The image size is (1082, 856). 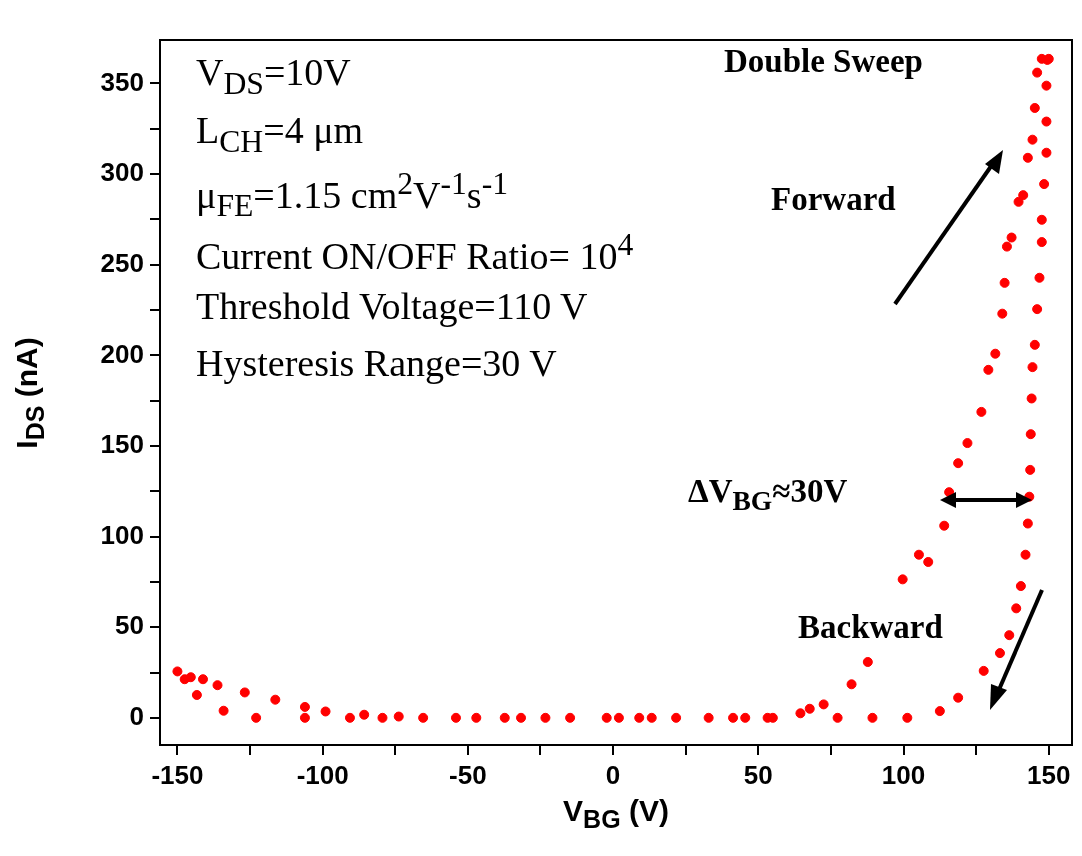 I want to click on y-tick-label: 300, so click(x=122, y=172).